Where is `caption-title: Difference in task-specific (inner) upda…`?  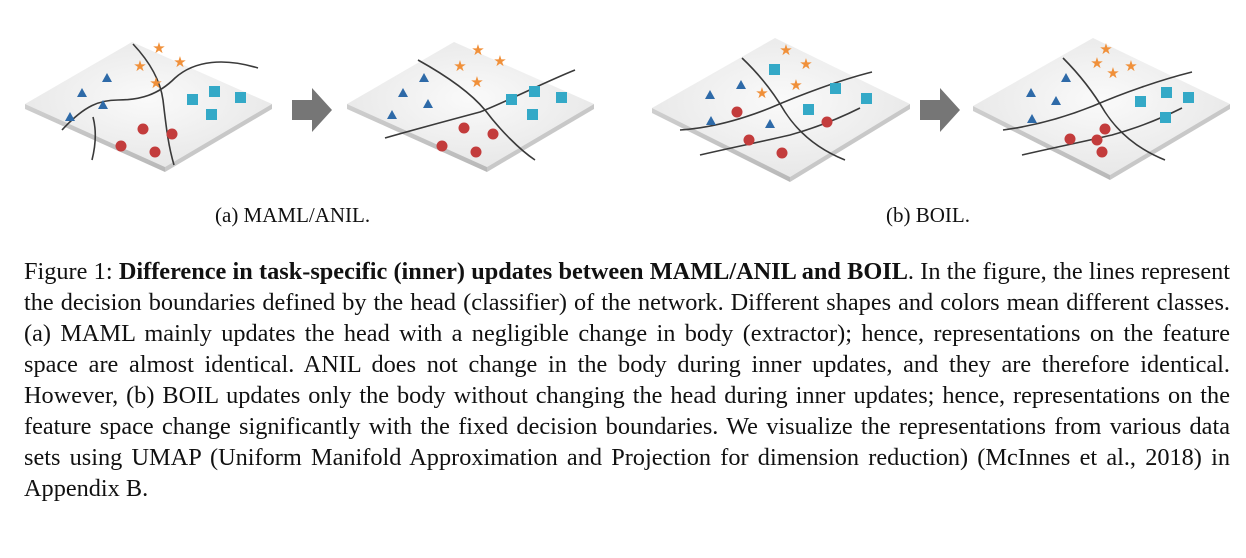 caption-title: Difference in task-specific (inner) upda… is located at coordinates (513, 271).